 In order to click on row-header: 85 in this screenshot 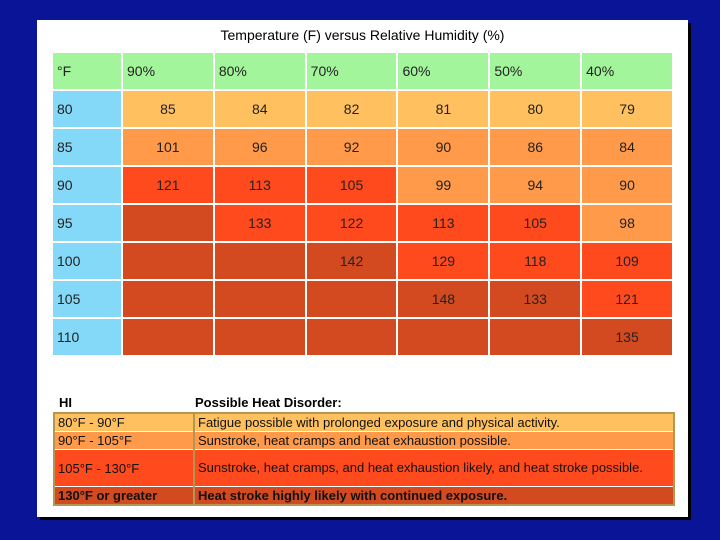, I will do `click(87, 147)`.